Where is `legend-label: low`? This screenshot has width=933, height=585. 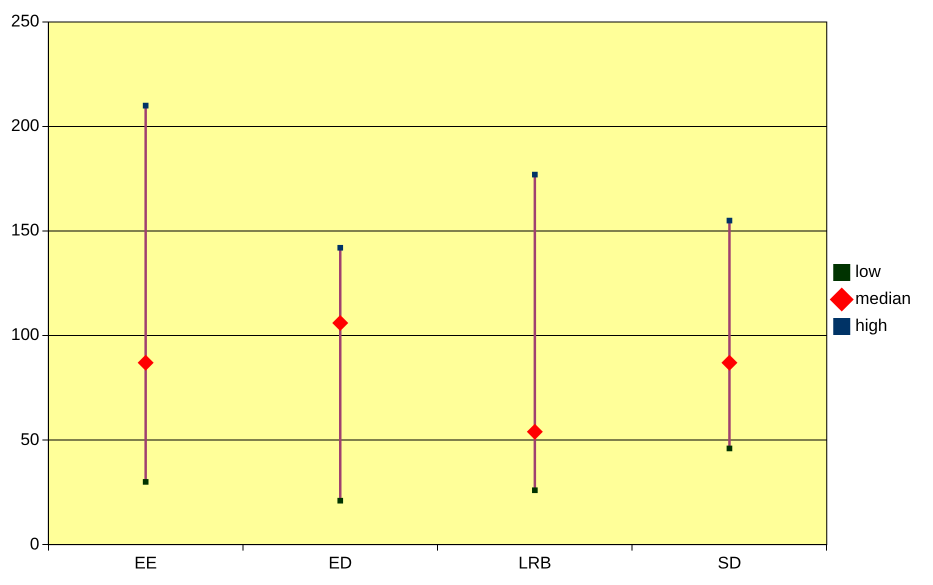 legend-label: low is located at coordinates (868, 272).